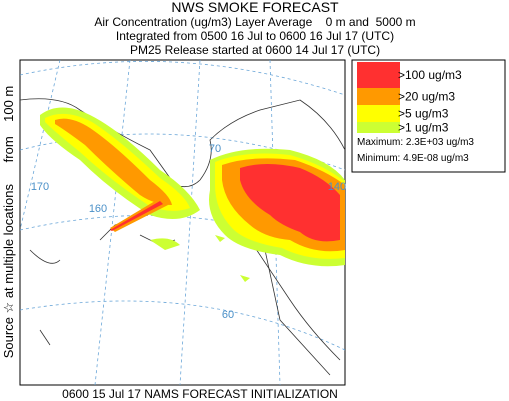 This screenshot has height=401, width=509. What do you see at coordinates (423, 114) in the screenshot?
I see `legend-label: >5 ug/m3` at bounding box center [423, 114].